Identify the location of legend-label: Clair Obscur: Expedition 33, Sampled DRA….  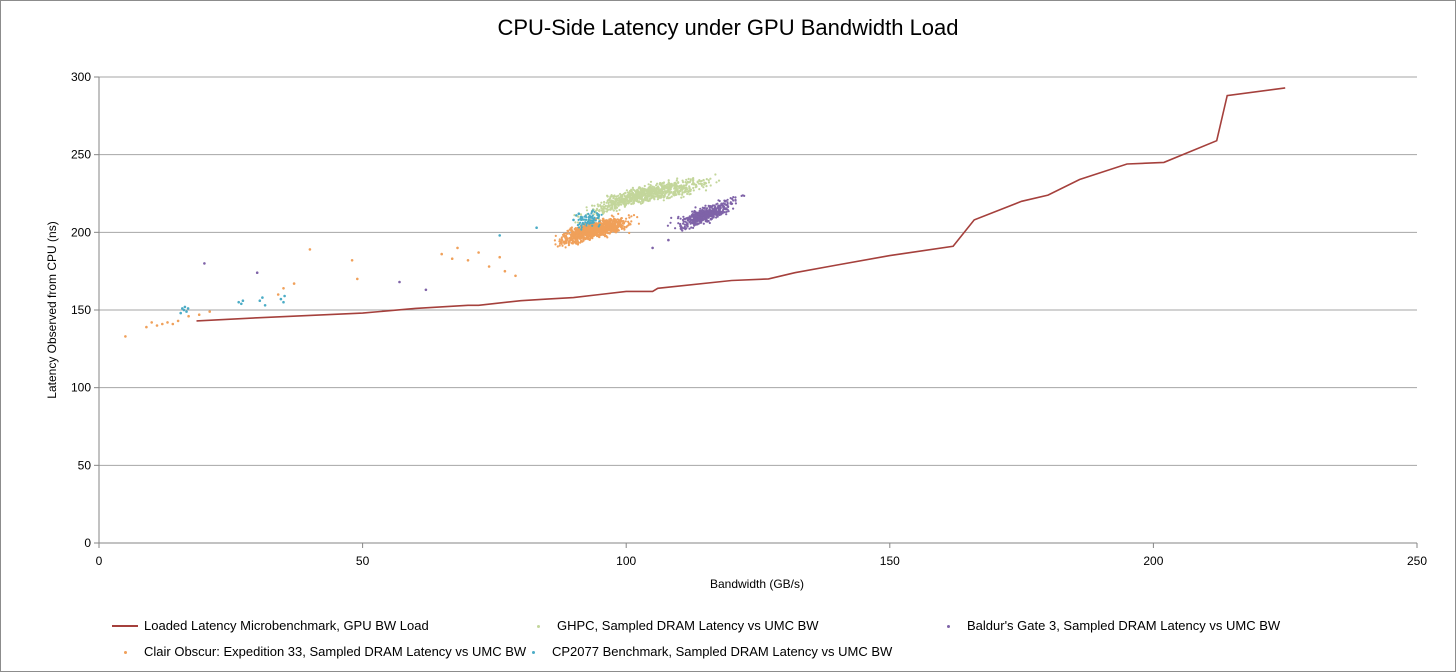
(335, 651).